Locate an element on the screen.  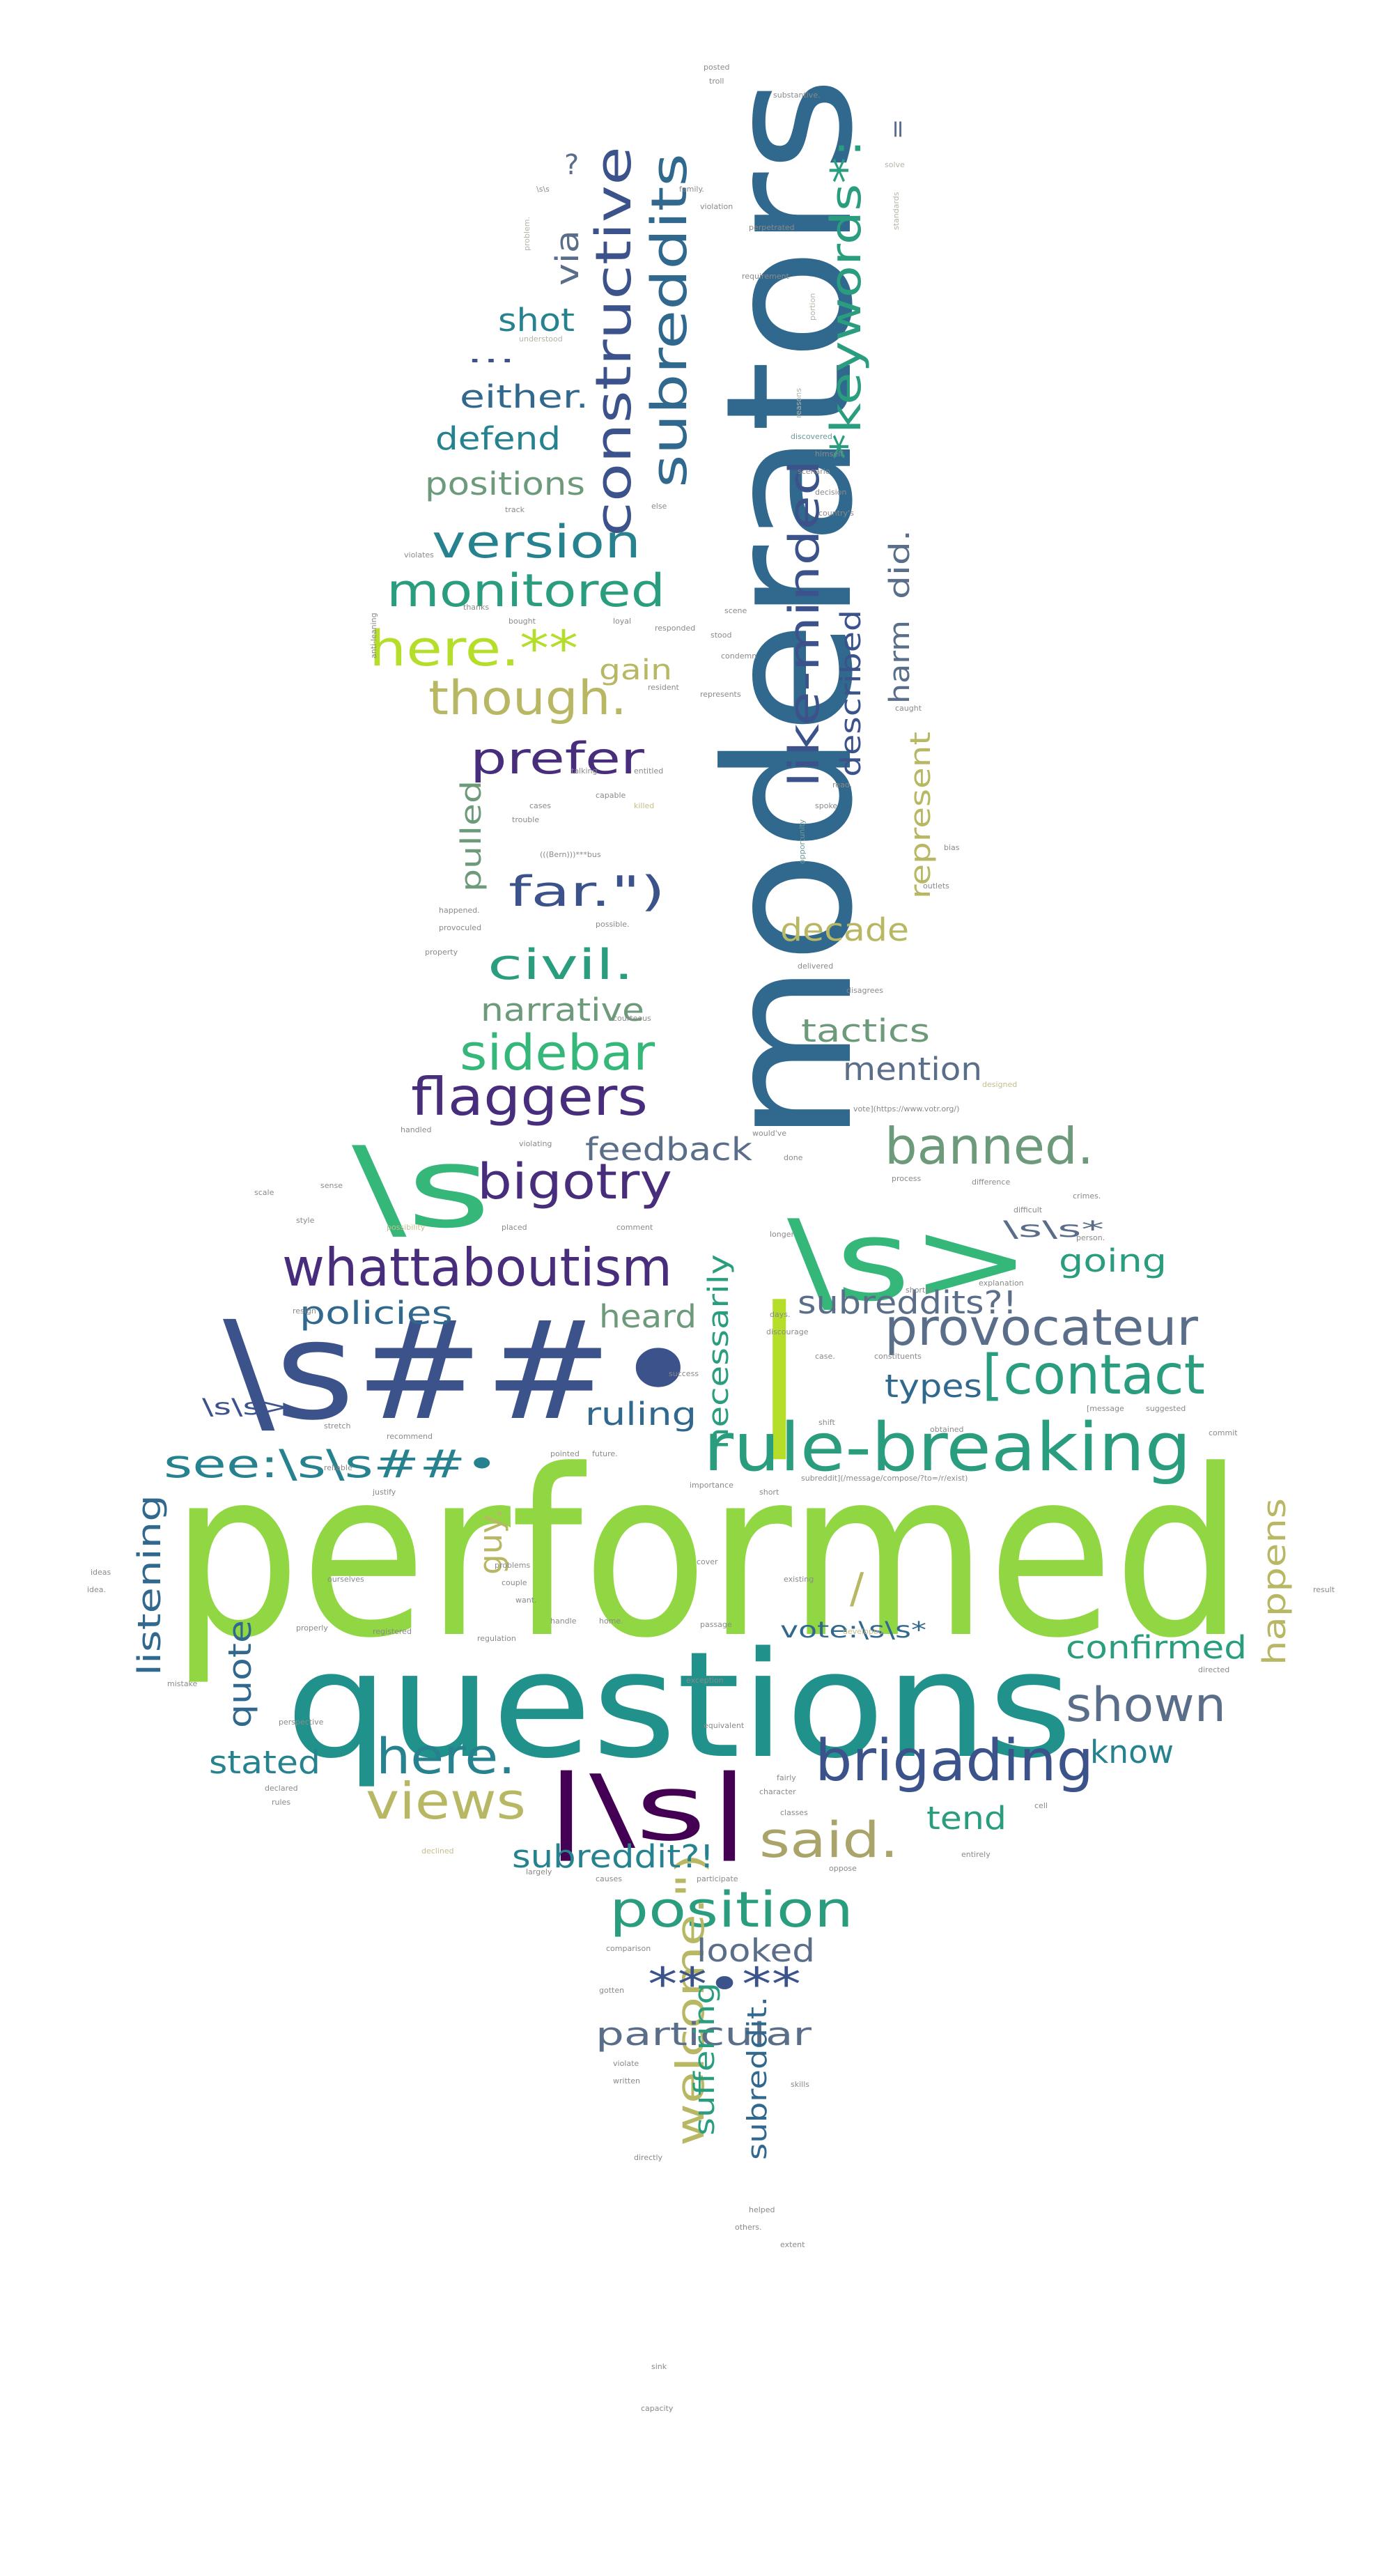
word-anti-leaning: anti-leaning is located at coordinates (373, 635).